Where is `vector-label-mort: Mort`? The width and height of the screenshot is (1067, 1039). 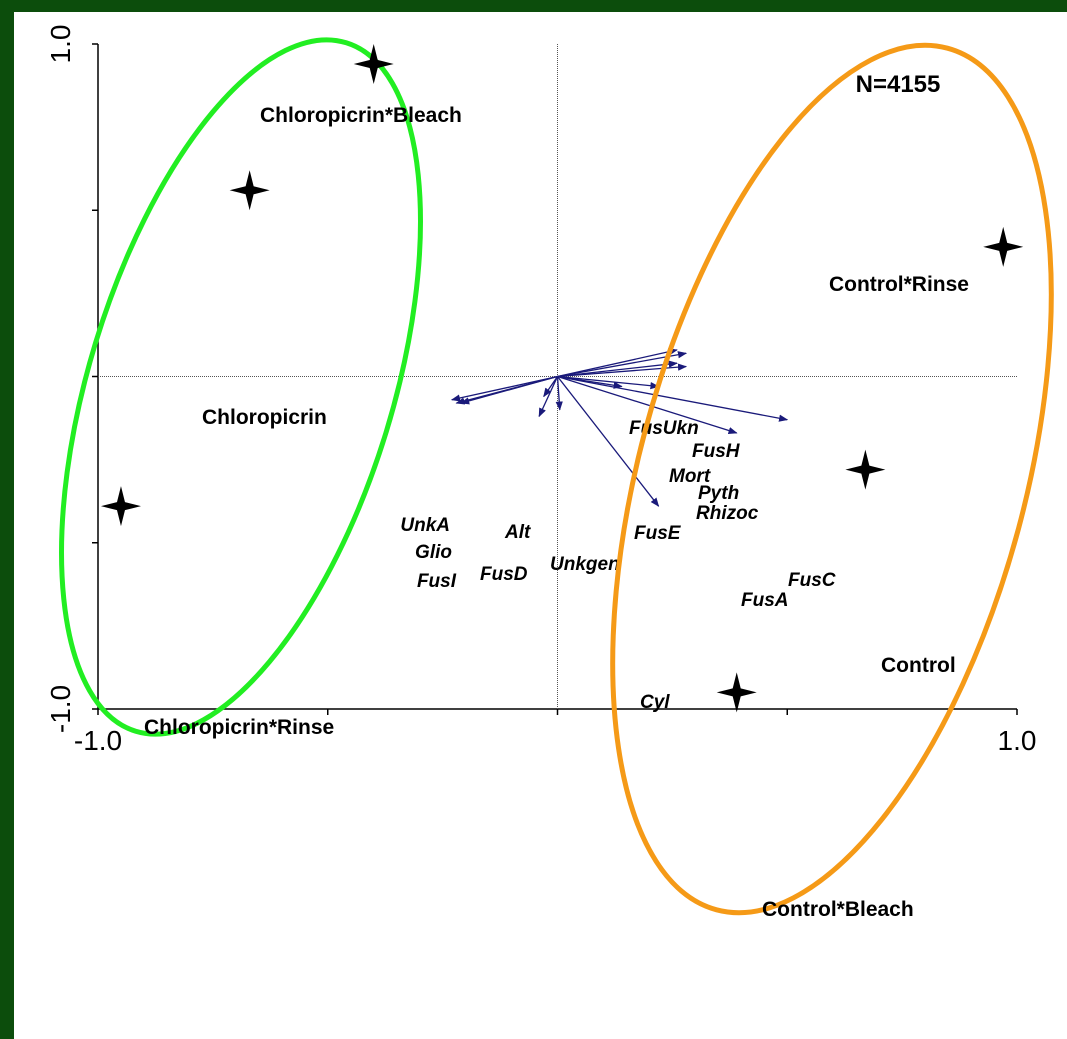 vector-label-mort: Mort is located at coordinates (690, 476).